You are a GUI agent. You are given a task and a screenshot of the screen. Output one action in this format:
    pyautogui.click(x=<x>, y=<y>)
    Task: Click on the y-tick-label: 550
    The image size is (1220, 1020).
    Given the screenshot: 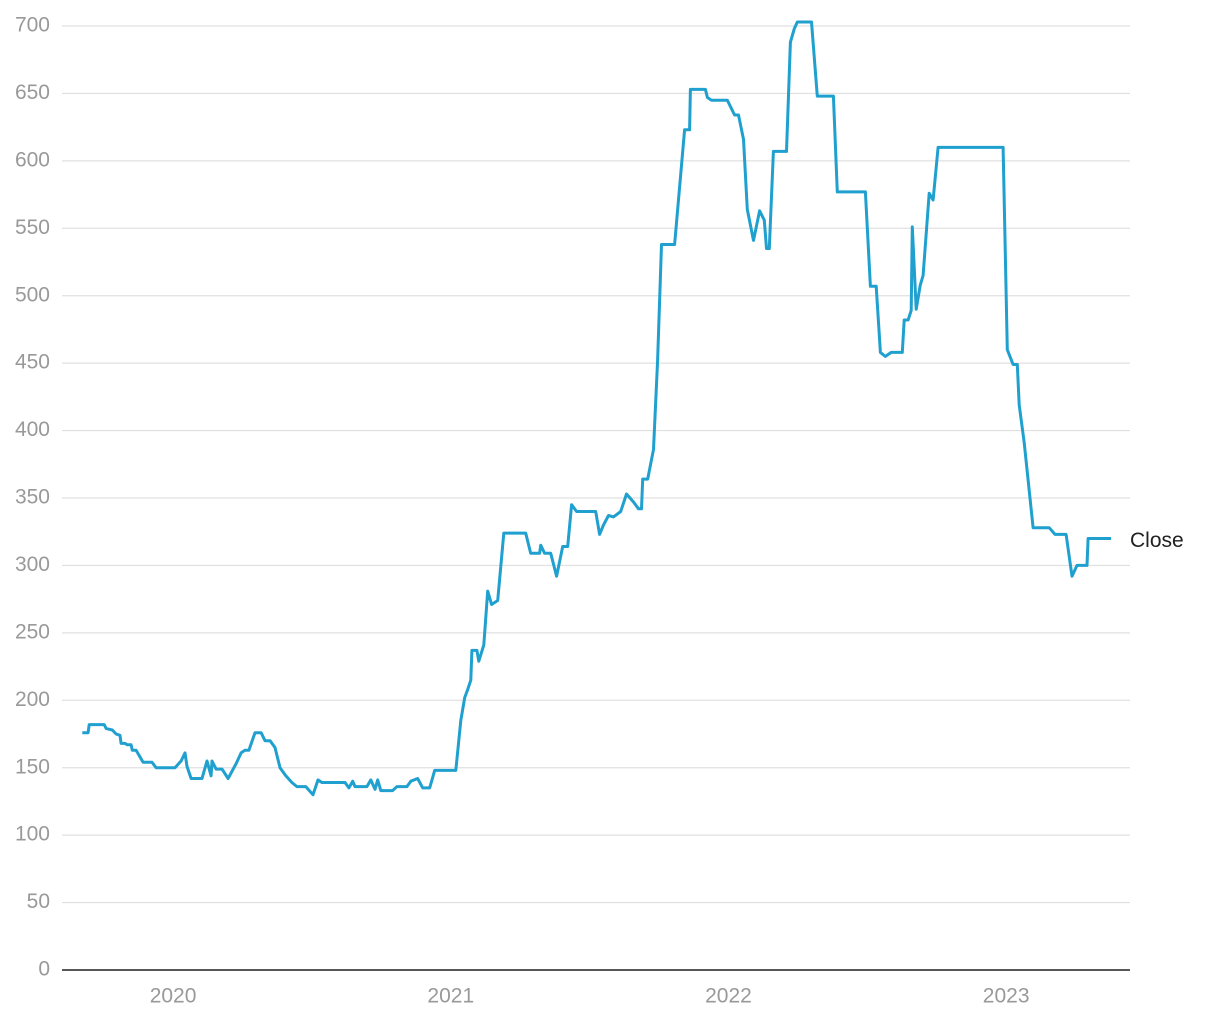 What is the action you would take?
    pyautogui.click(x=32, y=227)
    